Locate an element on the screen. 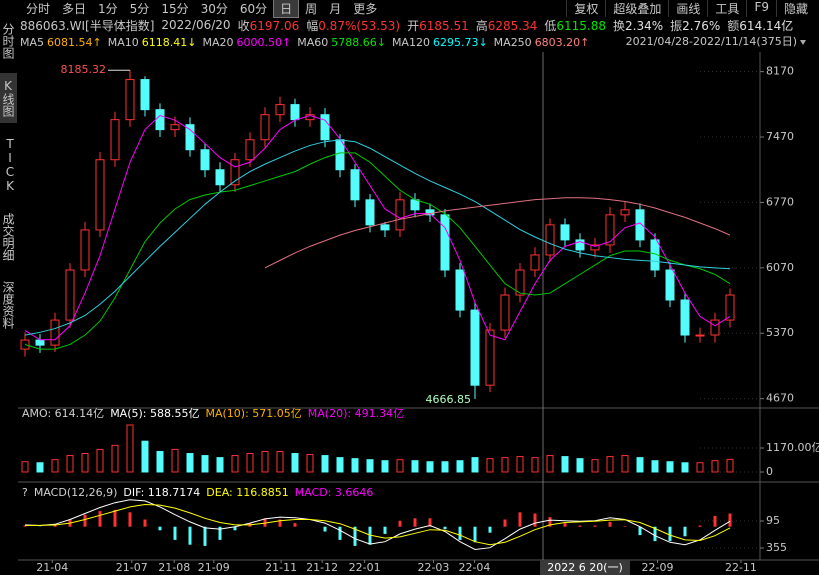 The height and width of the screenshot is (575, 819). line is located at coordinates (377, 524).